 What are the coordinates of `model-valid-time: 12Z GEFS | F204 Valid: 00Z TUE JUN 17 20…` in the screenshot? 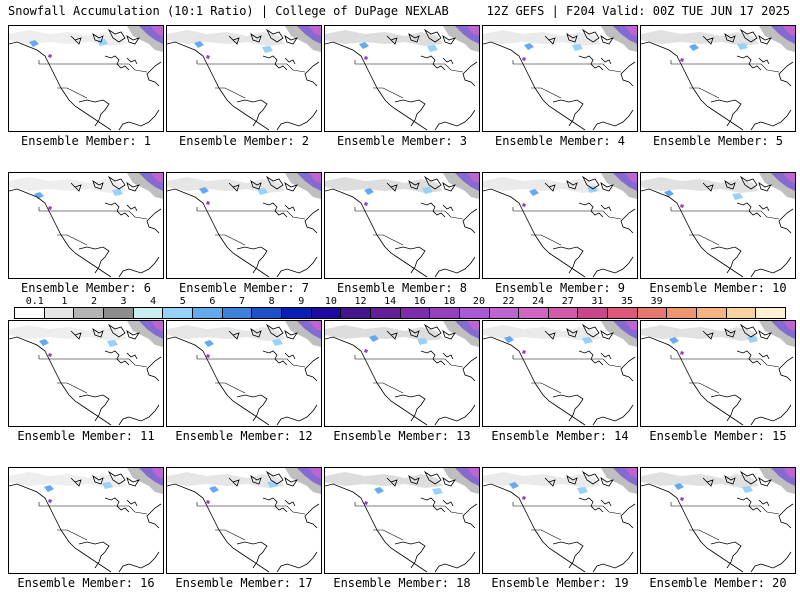 It's located at (638, 11).